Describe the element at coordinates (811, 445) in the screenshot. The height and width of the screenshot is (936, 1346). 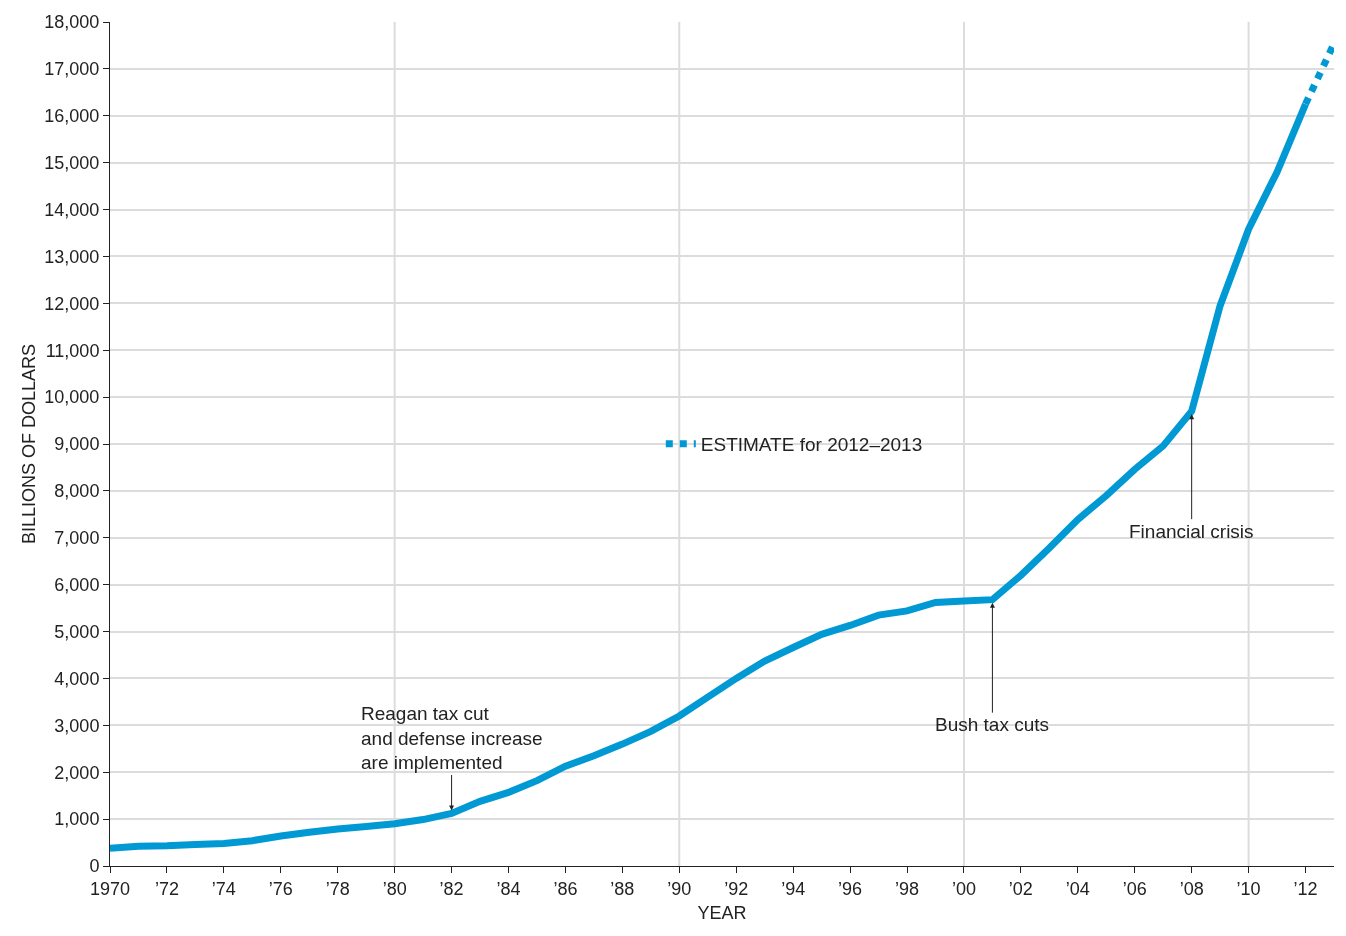
I see `legend-label: ESTIMATE for 2012–2013` at that location.